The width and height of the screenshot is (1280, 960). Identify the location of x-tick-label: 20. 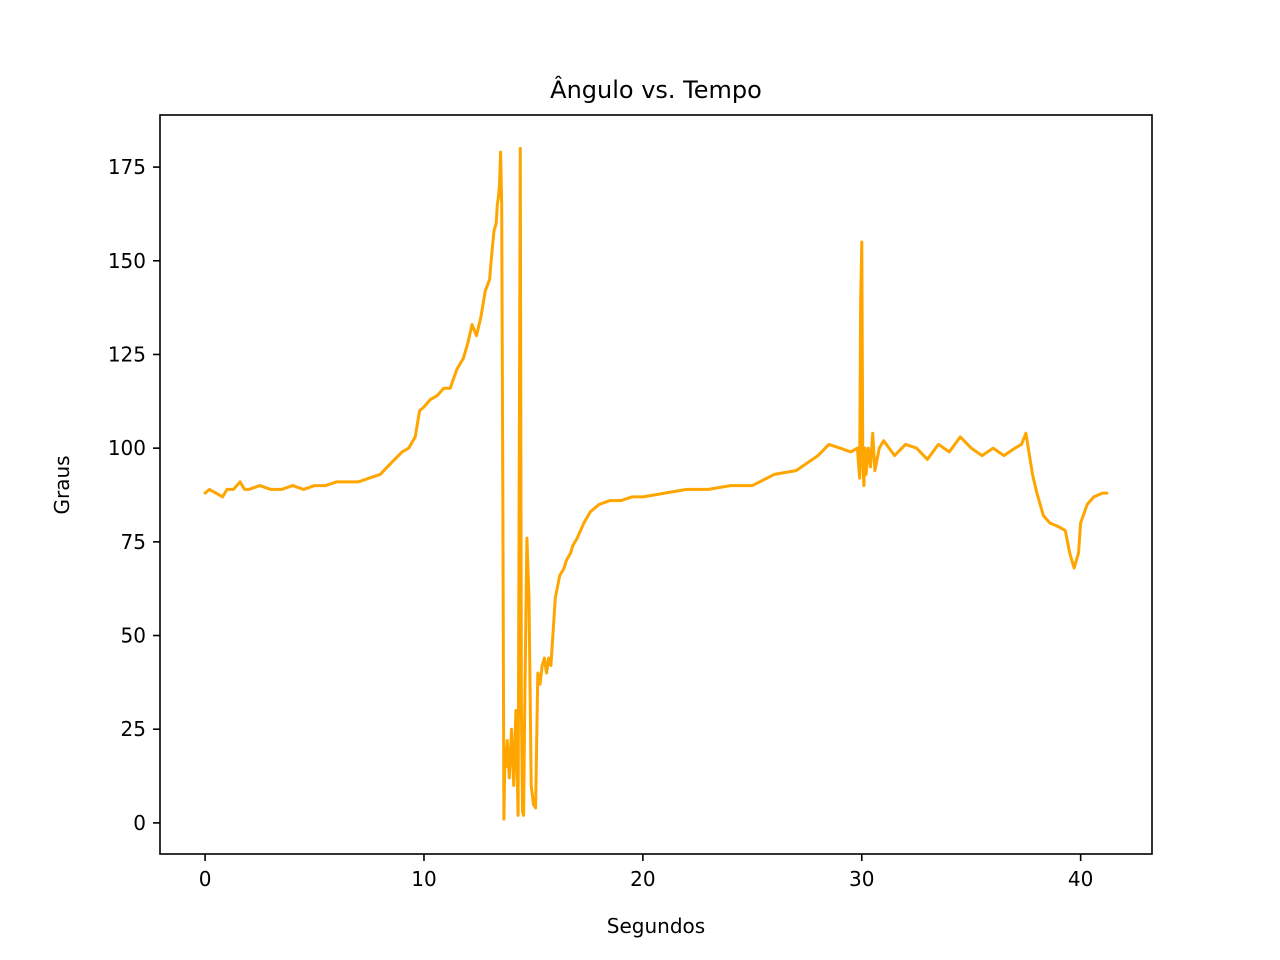
(642, 879).